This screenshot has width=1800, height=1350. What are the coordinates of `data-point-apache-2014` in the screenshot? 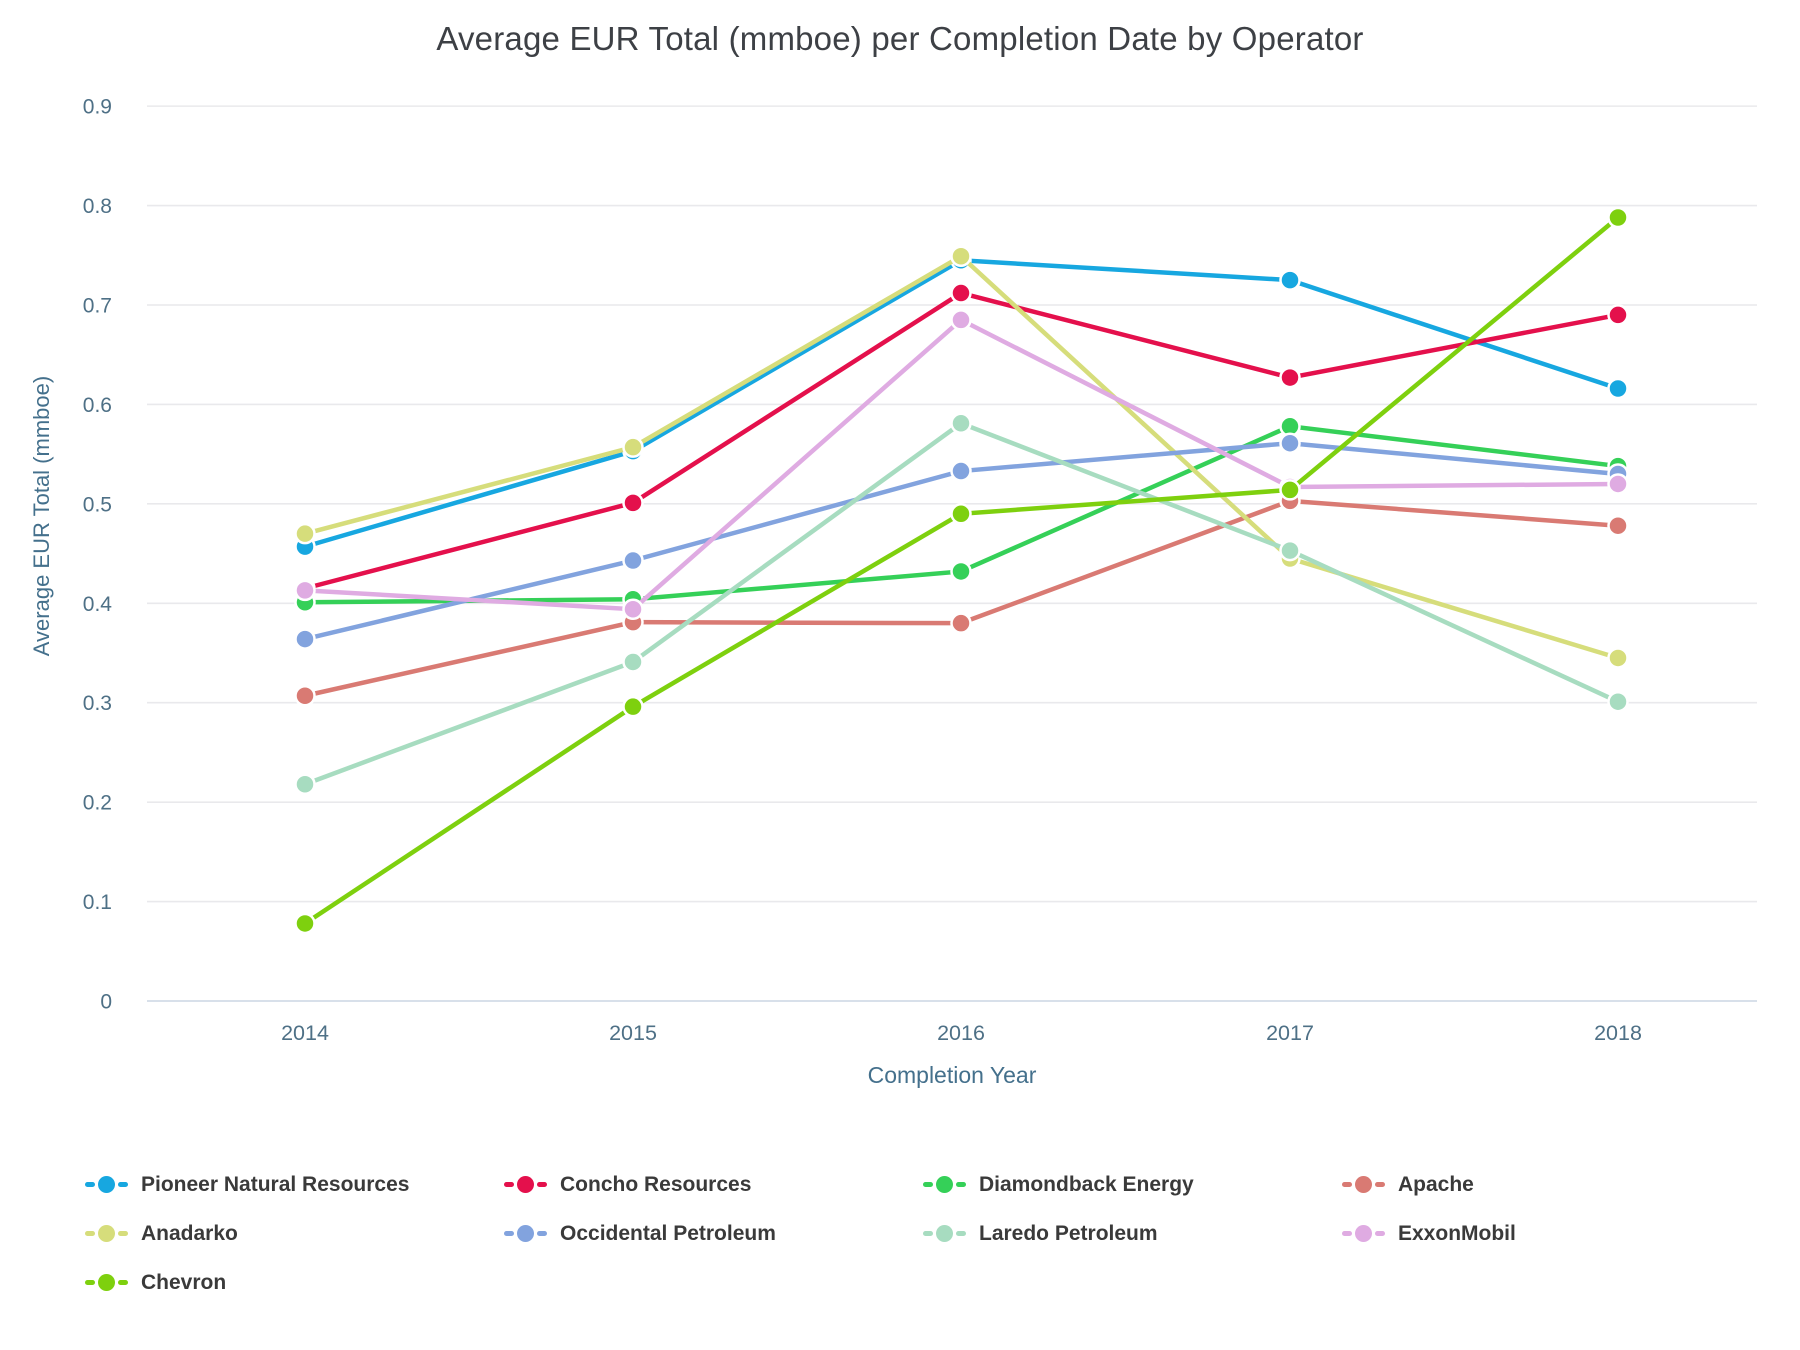 It's located at (305, 695).